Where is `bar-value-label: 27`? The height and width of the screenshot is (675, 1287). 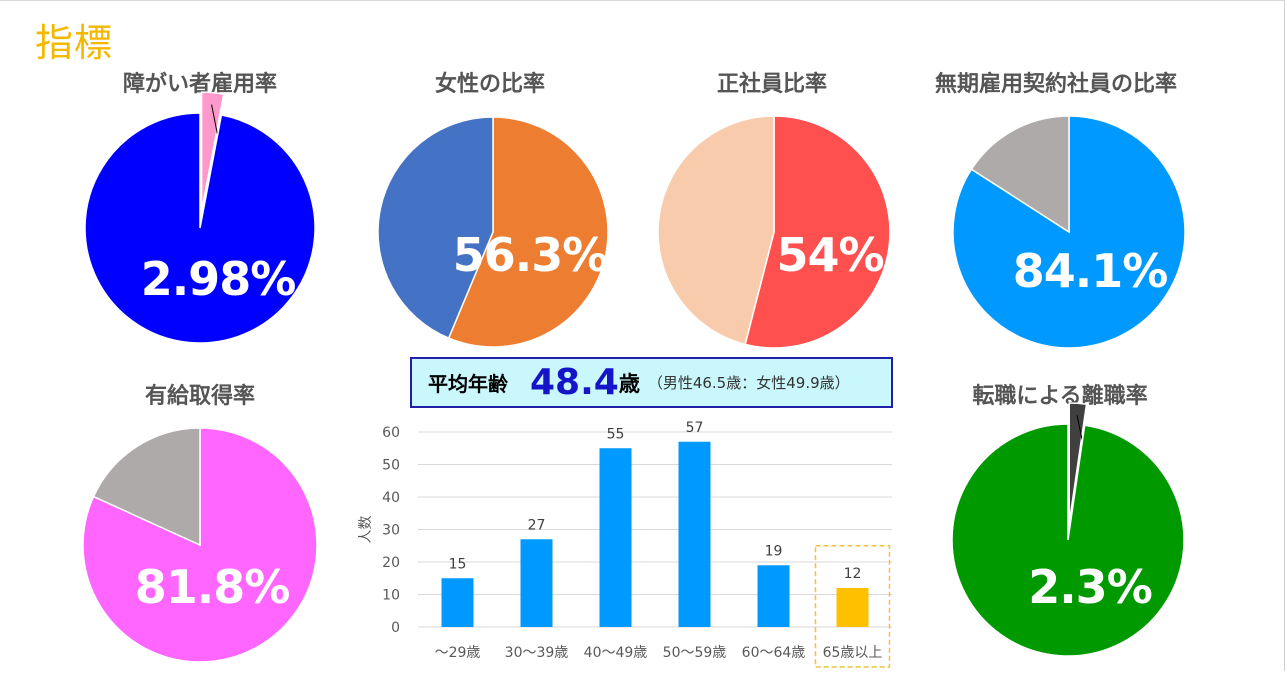
bar-value-label: 27 is located at coordinates (537, 525).